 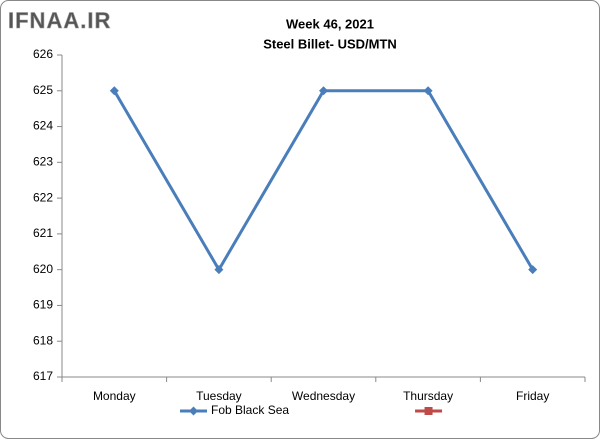 What do you see at coordinates (43, 340) in the screenshot?
I see `y-tick-label: 618` at bounding box center [43, 340].